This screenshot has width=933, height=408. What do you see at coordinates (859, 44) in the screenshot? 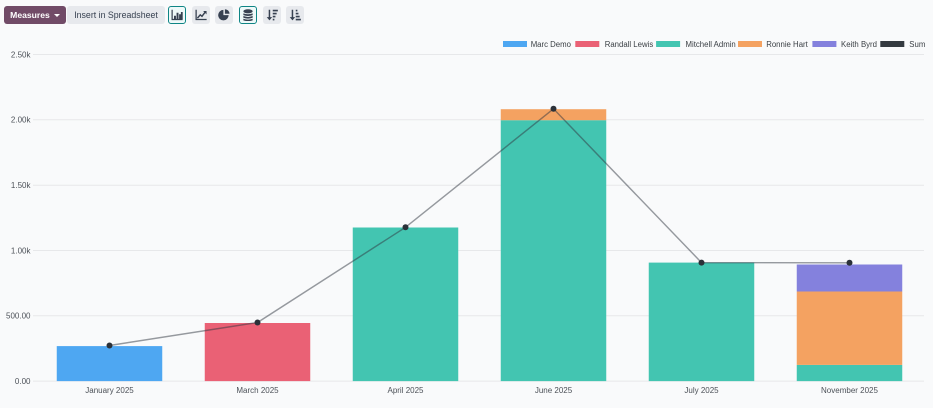
I see `svg-text: Keith Byrd` at bounding box center [859, 44].